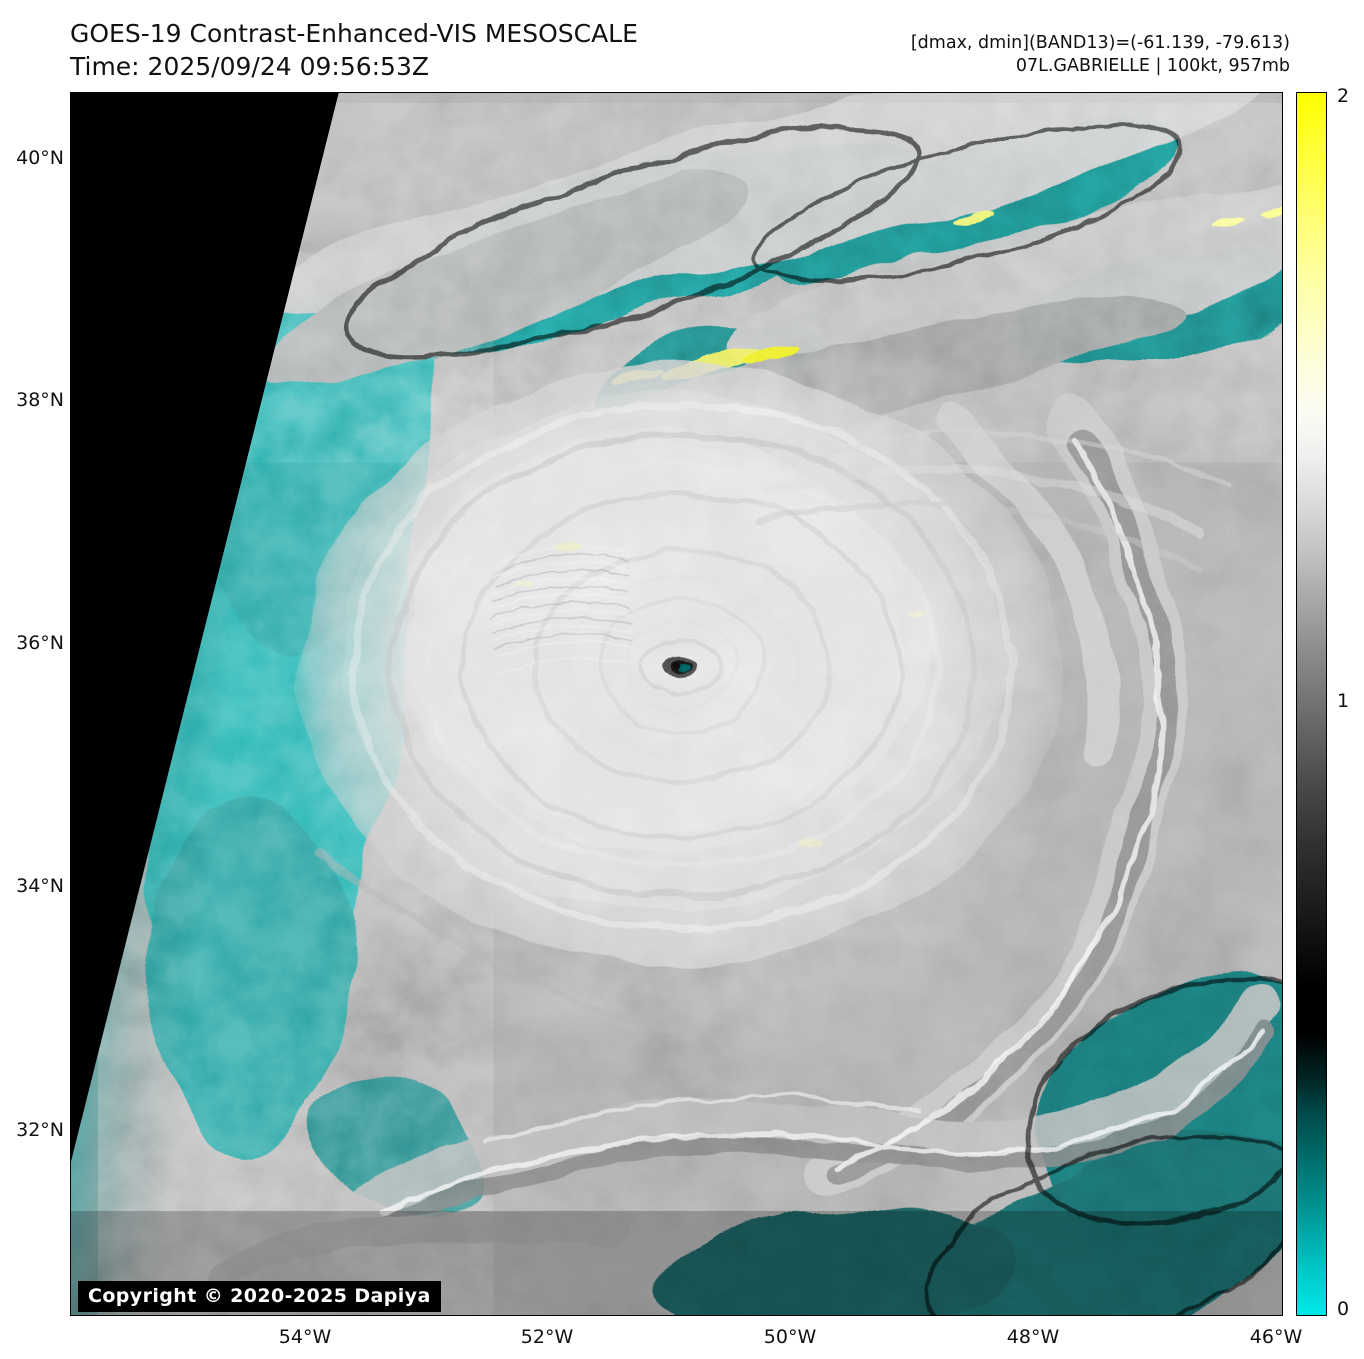 The height and width of the screenshot is (1359, 1364). Describe the element at coordinates (1343, 96) in the screenshot. I see `colorbar-tick-label: 2` at that location.